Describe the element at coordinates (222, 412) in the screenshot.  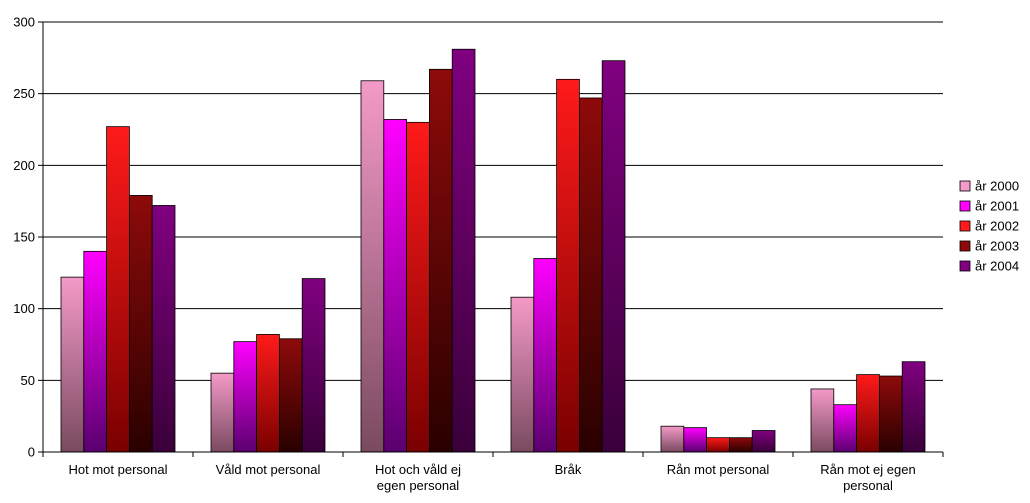
I see `bar-år-2000-1` at that location.